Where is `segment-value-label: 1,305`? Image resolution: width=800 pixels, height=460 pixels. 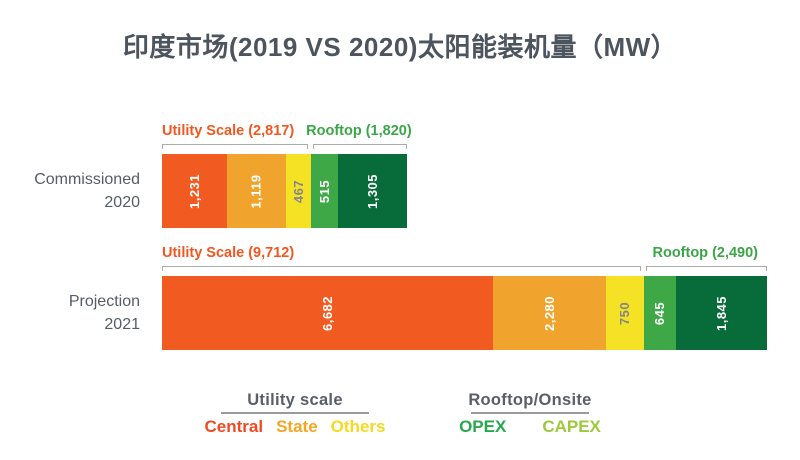
segment-value-label: 1,305 is located at coordinates (373, 191).